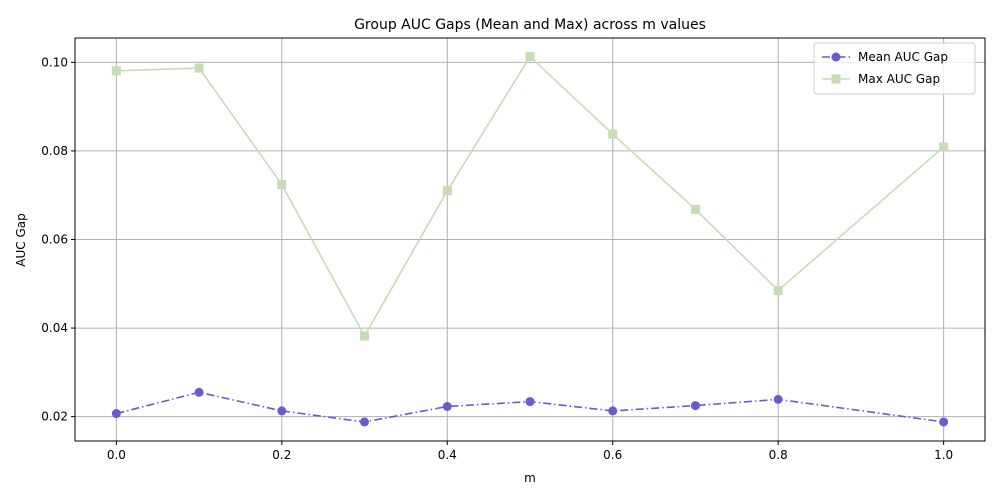 The width and height of the screenshot is (1000, 500). What do you see at coordinates (54, 240) in the screenshot?
I see `y-tick-label: 0.06` at bounding box center [54, 240].